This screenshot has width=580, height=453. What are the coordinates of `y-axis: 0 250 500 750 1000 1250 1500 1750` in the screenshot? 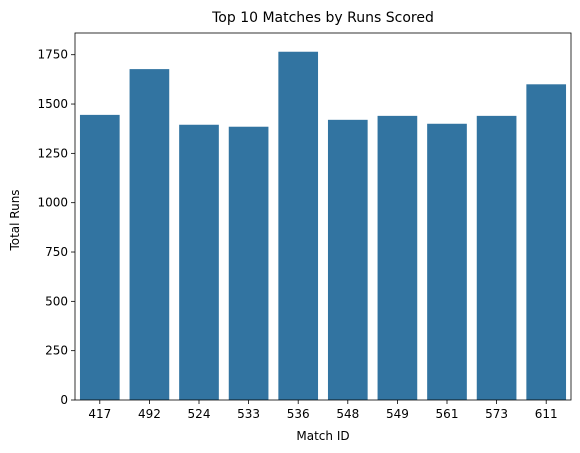 It's located at (56, 227).